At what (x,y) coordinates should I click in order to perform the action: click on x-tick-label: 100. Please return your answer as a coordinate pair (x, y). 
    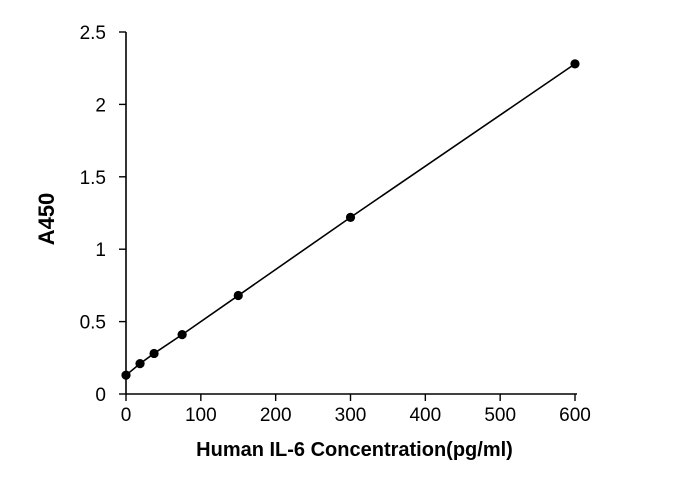
    Looking at the image, I should click on (201, 415).